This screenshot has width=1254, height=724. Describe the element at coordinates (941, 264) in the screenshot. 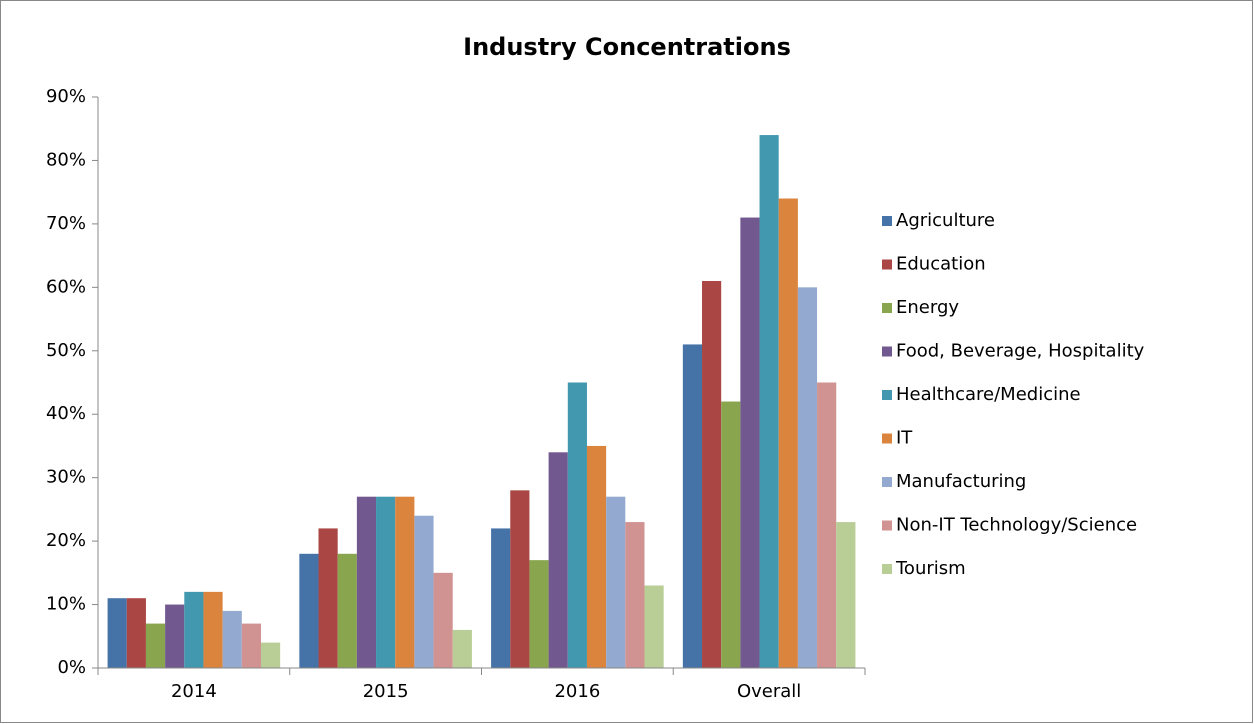

I see `legend-label: Education` at that location.